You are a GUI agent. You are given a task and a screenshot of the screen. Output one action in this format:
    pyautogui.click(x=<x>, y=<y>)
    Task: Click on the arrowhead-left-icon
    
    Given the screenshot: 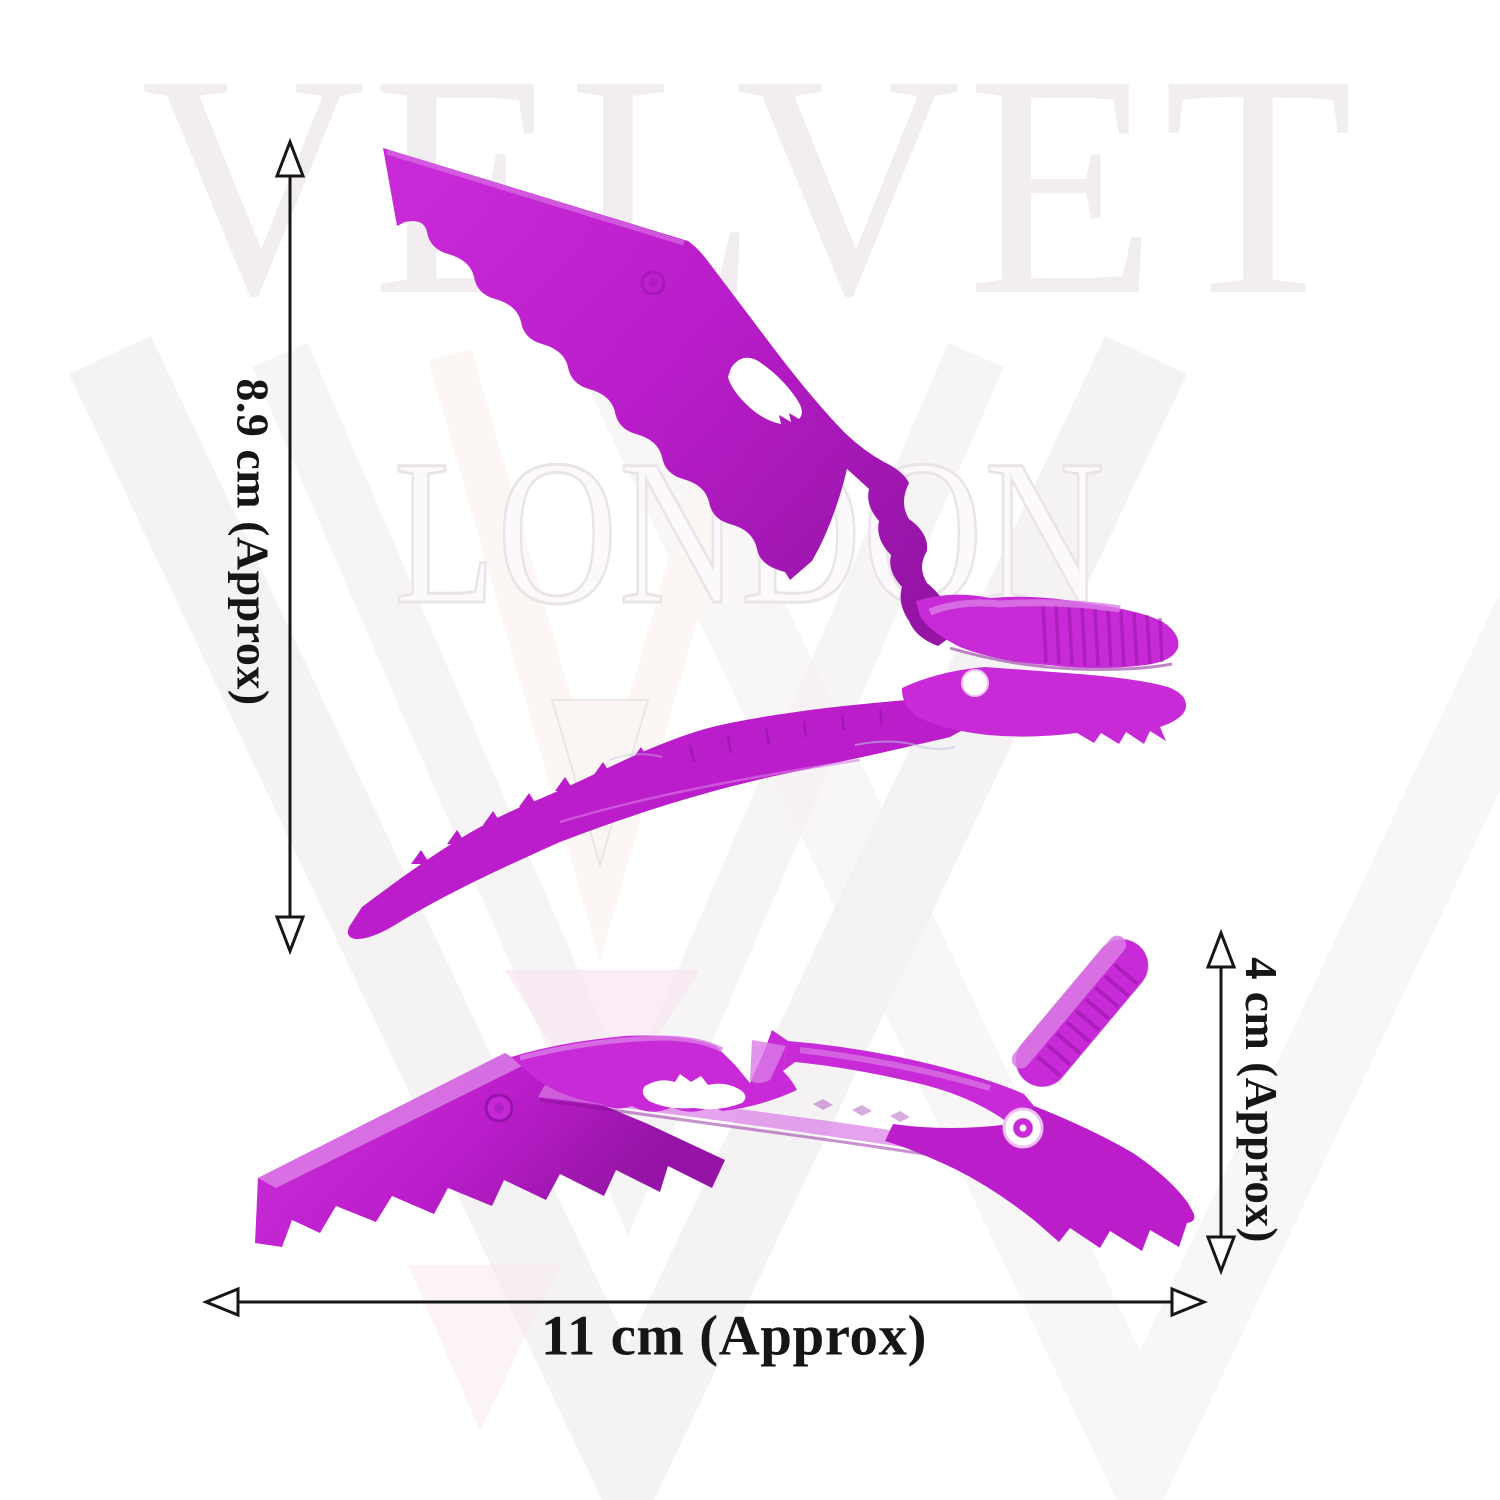 What is the action you would take?
    pyautogui.click(x=221, y=1302)
    